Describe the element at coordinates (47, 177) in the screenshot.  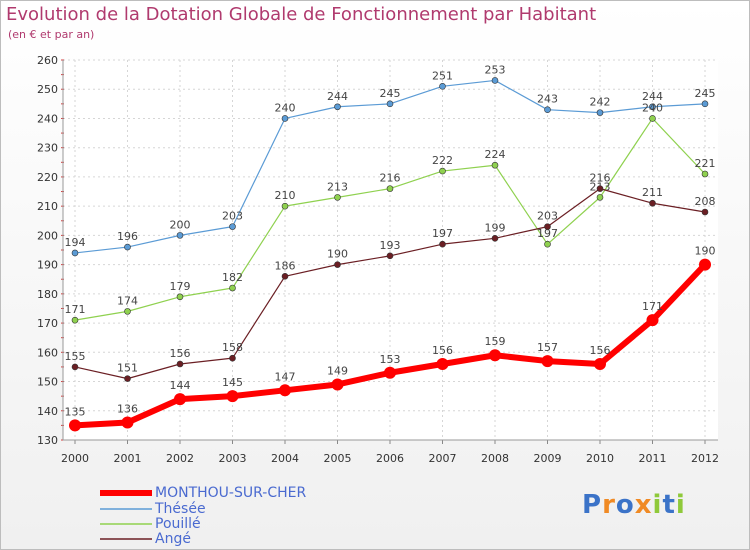
I see `y-tick-label: 220` at that location.